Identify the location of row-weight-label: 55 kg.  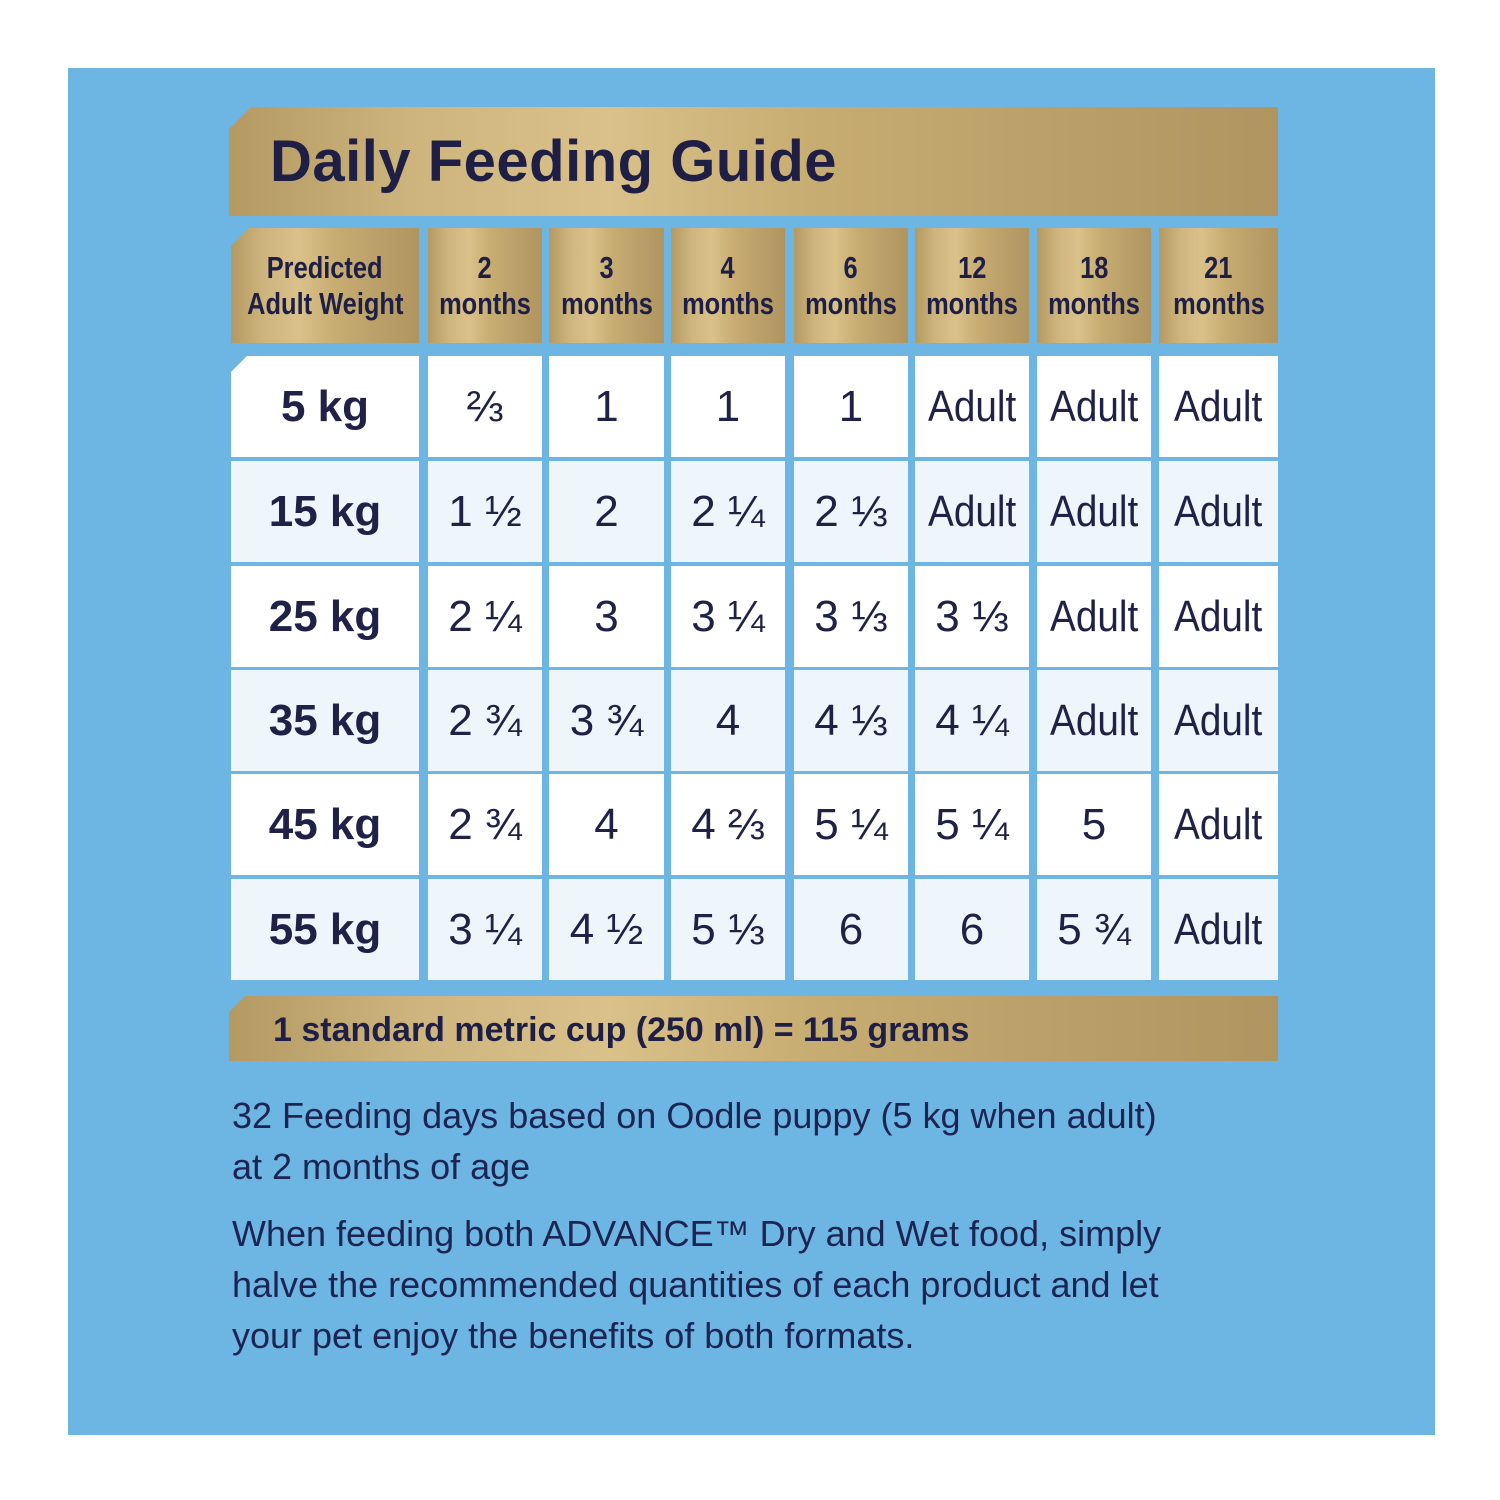
(325, 929).